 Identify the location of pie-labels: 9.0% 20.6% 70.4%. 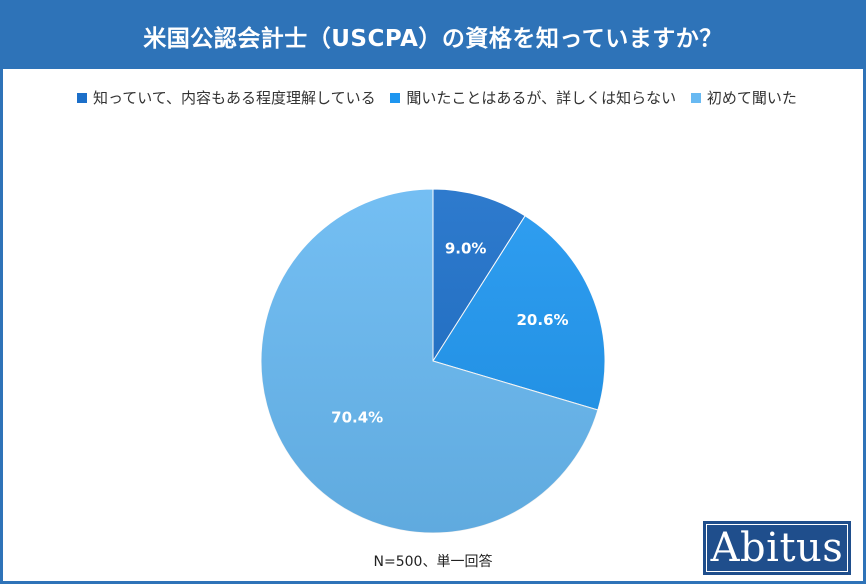
(449, 333).